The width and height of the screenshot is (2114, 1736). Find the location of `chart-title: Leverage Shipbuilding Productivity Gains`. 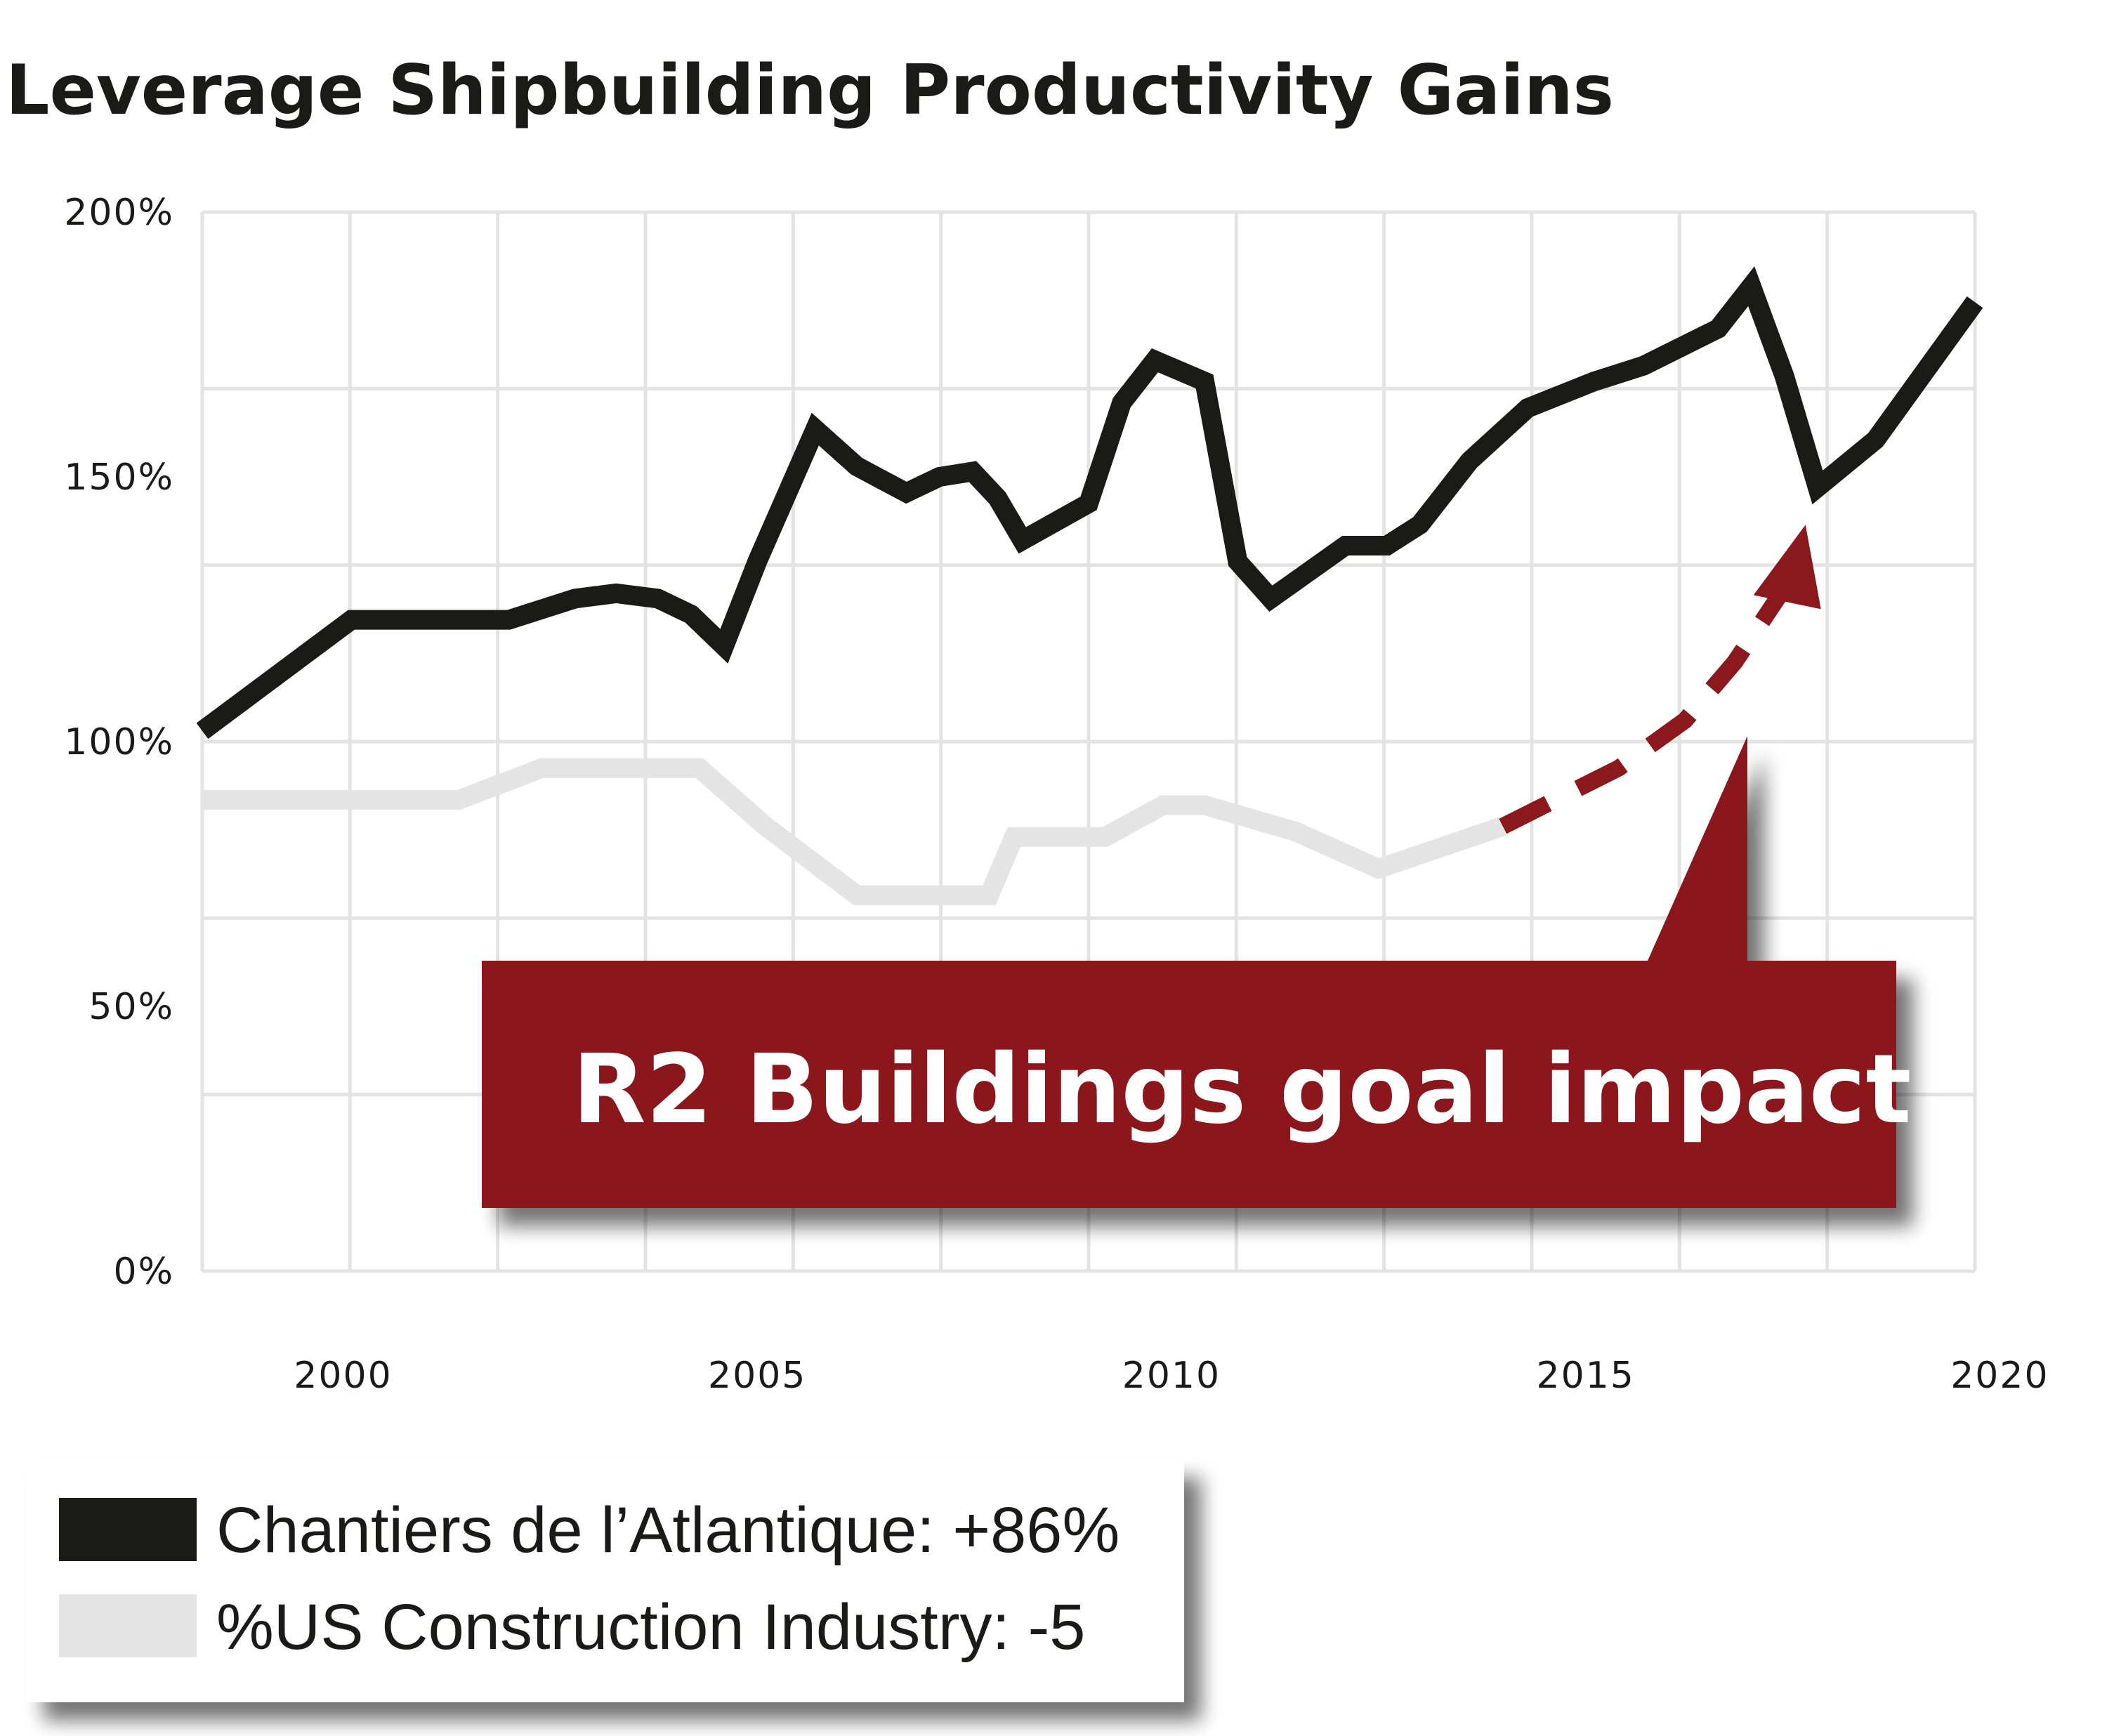

chart-title: Leverage Shipbuilding Productivity Gains is located at coordinates (810, 91).